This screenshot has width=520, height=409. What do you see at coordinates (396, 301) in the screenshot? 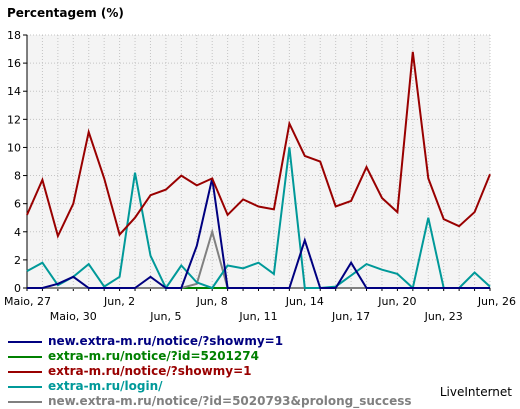
I see `x-tick-label: Jun, 20` at bounding box center [396, 301].